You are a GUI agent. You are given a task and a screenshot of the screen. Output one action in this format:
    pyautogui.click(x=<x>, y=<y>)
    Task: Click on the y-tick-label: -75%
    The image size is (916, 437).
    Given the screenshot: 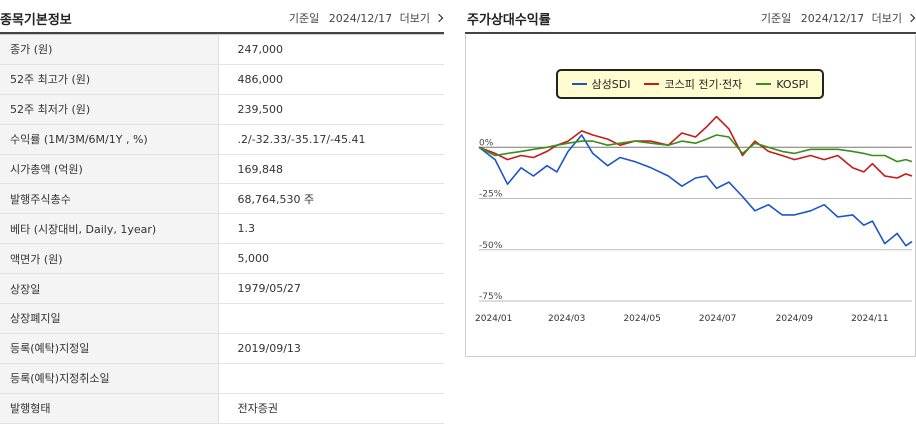 What is the action you would take?
    pyautogui.click(x=491, y=297)
    